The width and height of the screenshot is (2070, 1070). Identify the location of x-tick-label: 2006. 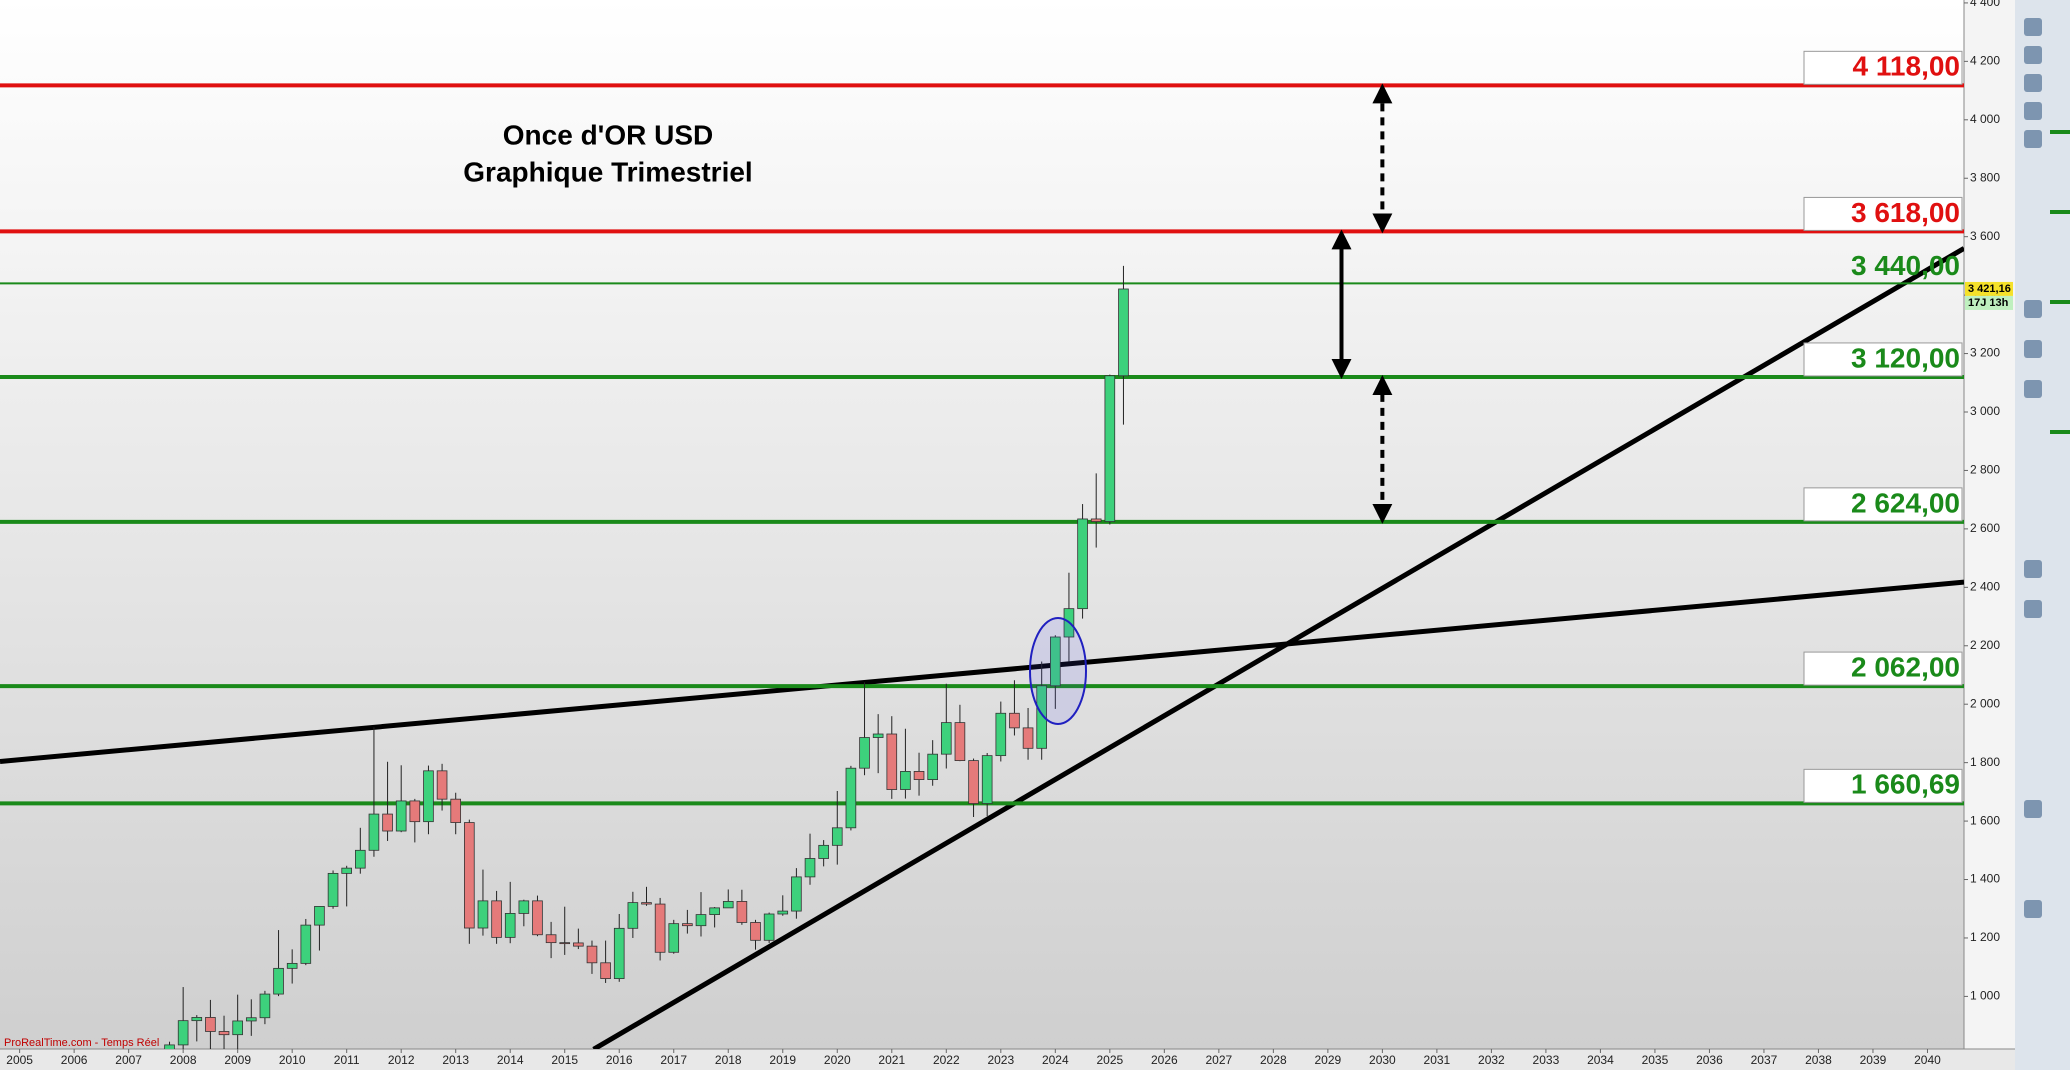
(74, 1060).